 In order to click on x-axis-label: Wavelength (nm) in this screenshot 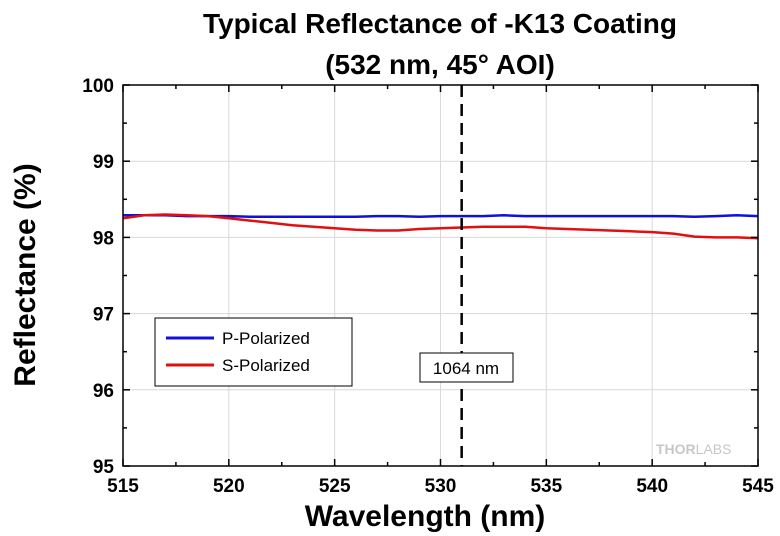, I will do `click(425, 516)`.